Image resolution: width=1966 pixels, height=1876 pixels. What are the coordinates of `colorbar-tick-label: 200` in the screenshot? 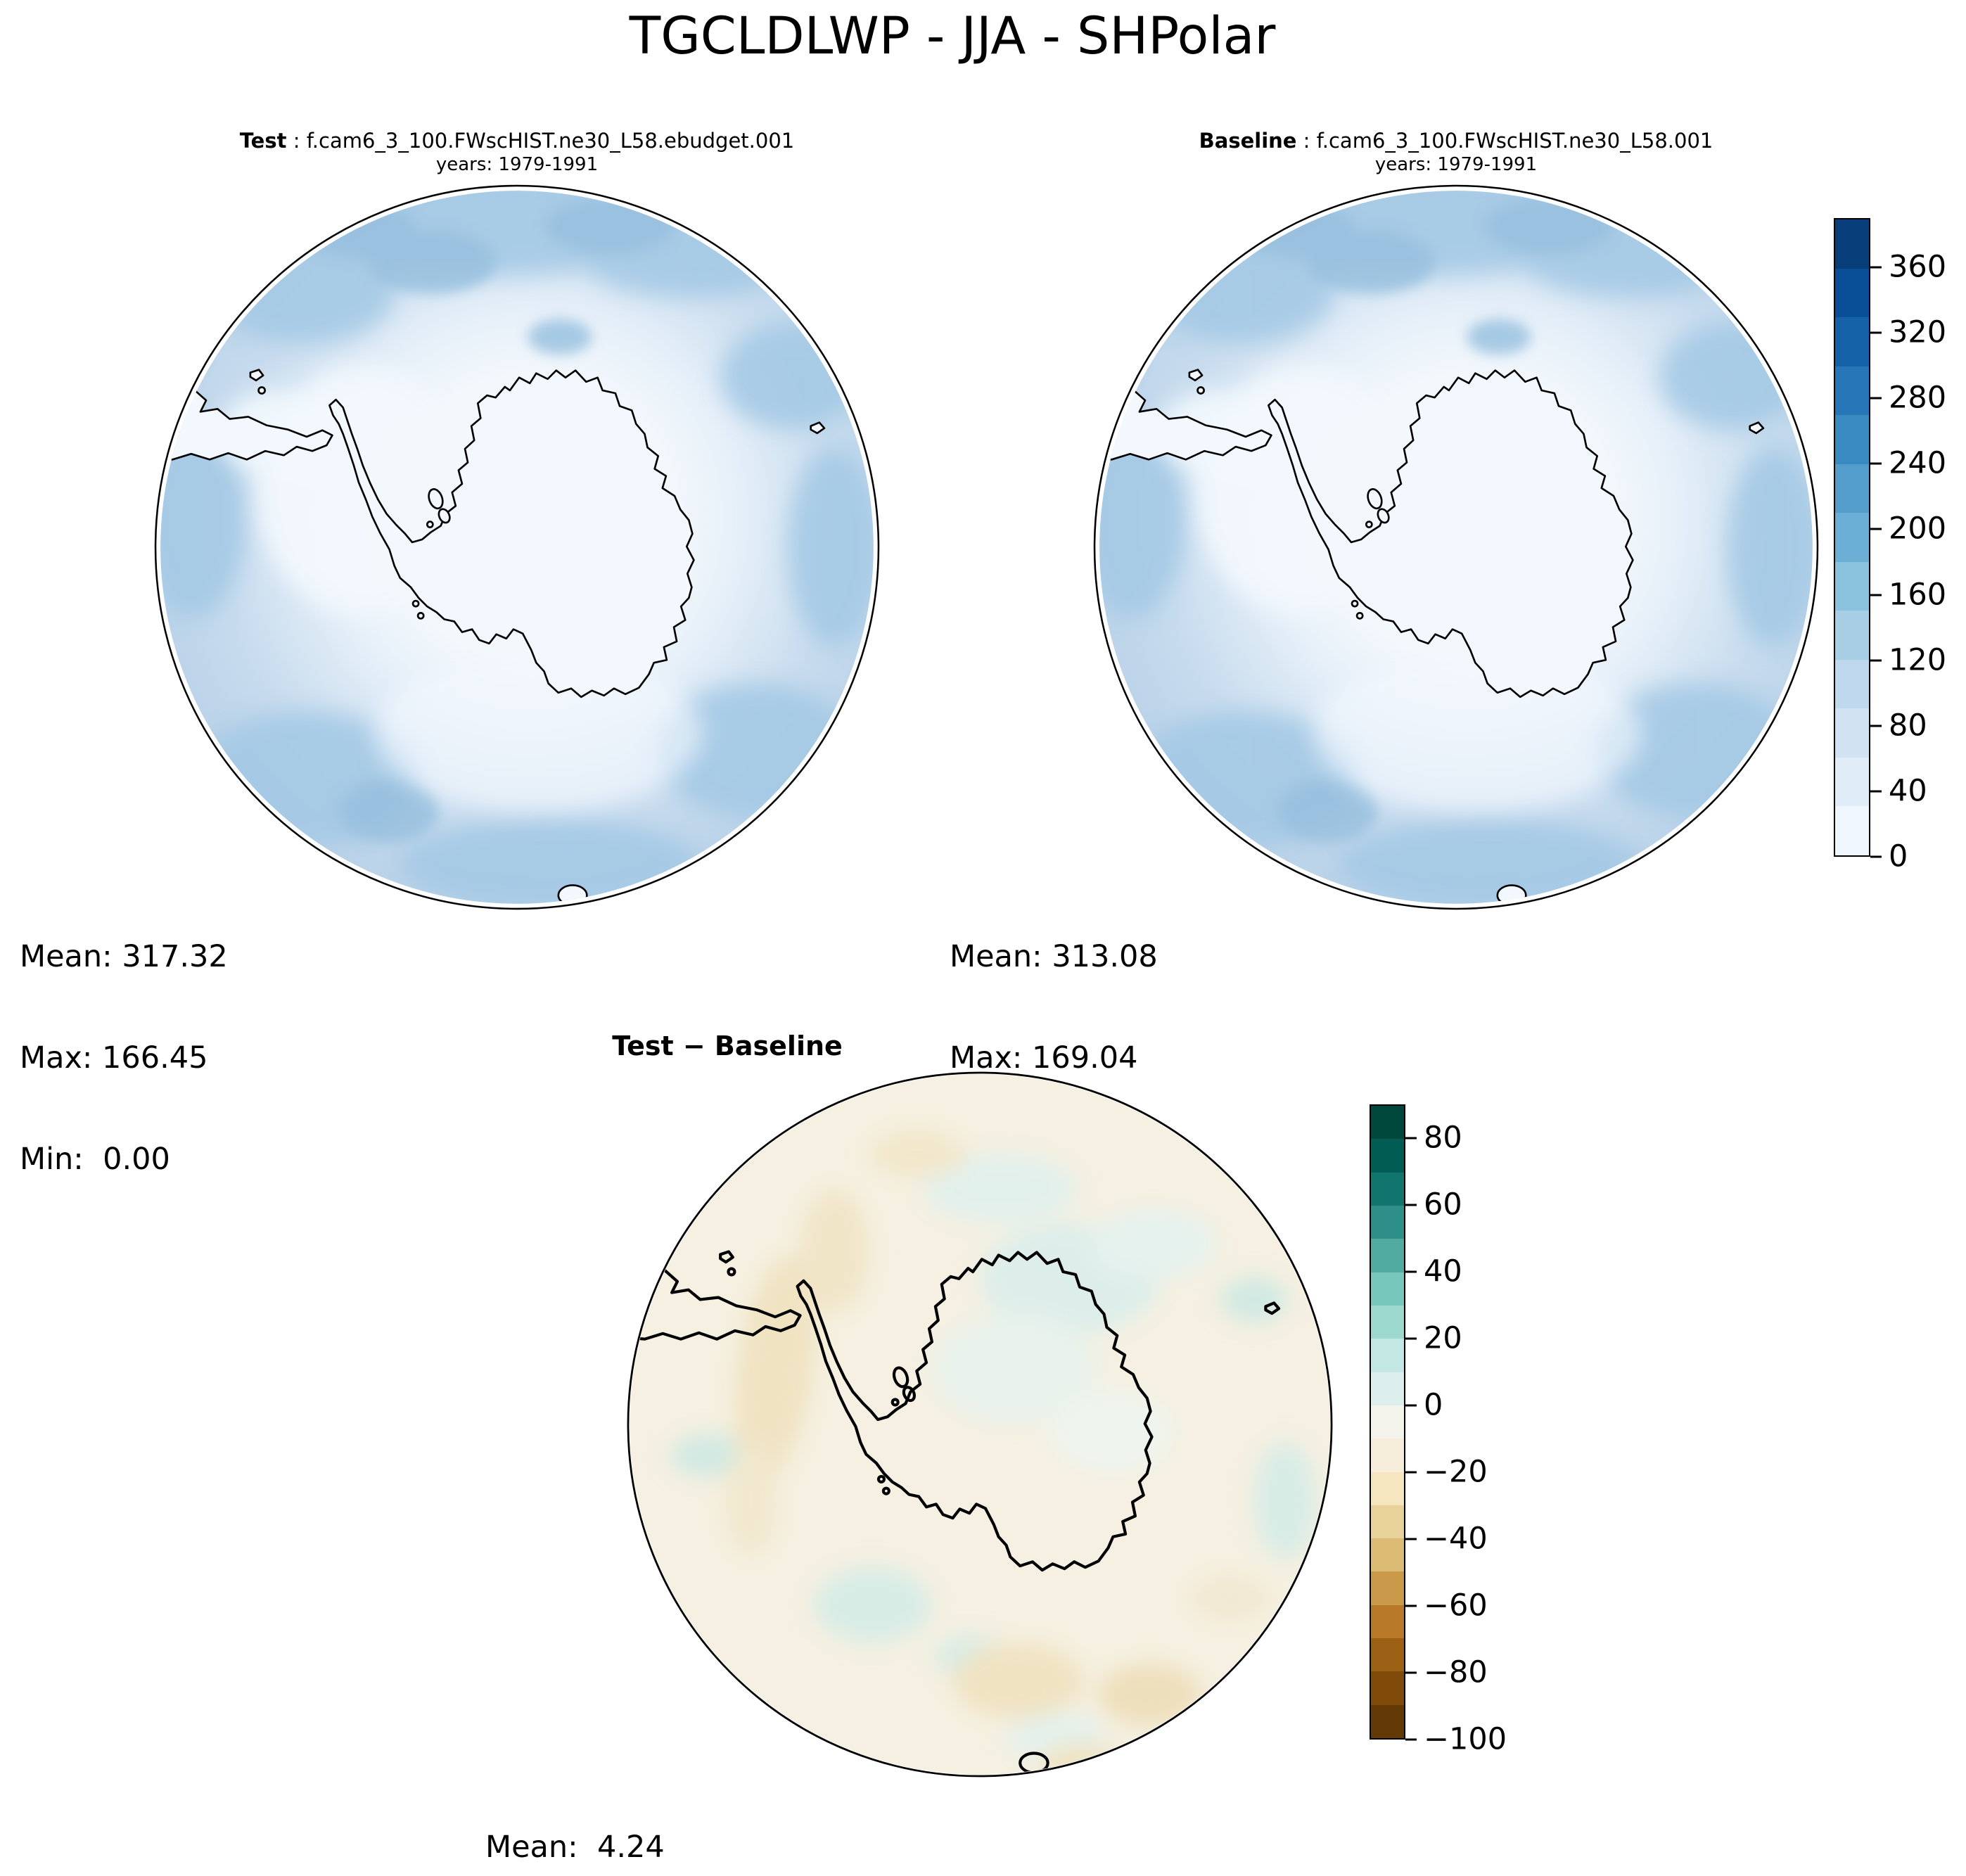 It's located at (1918, 529).